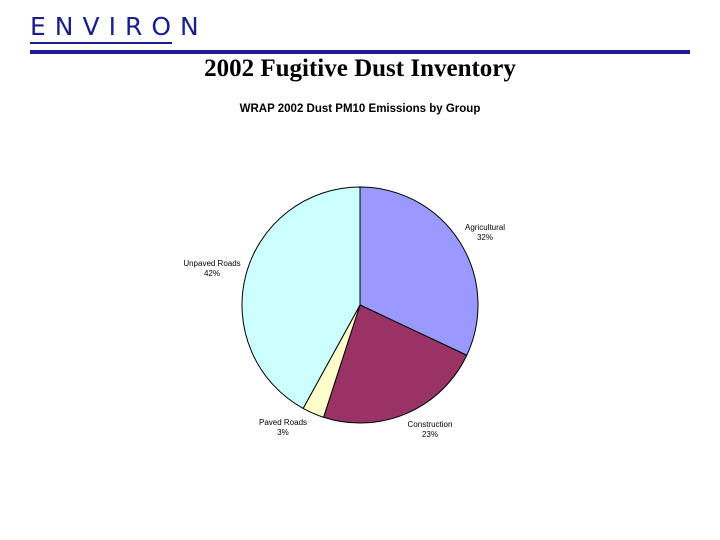 This screenshot has height=540, width=720. What do you see at coordinates (360, 109) in the screenshot?
I see `chart-title: WRAP 2002 Dust PM10 Emissions by Group` at bounding box center [360, 109].